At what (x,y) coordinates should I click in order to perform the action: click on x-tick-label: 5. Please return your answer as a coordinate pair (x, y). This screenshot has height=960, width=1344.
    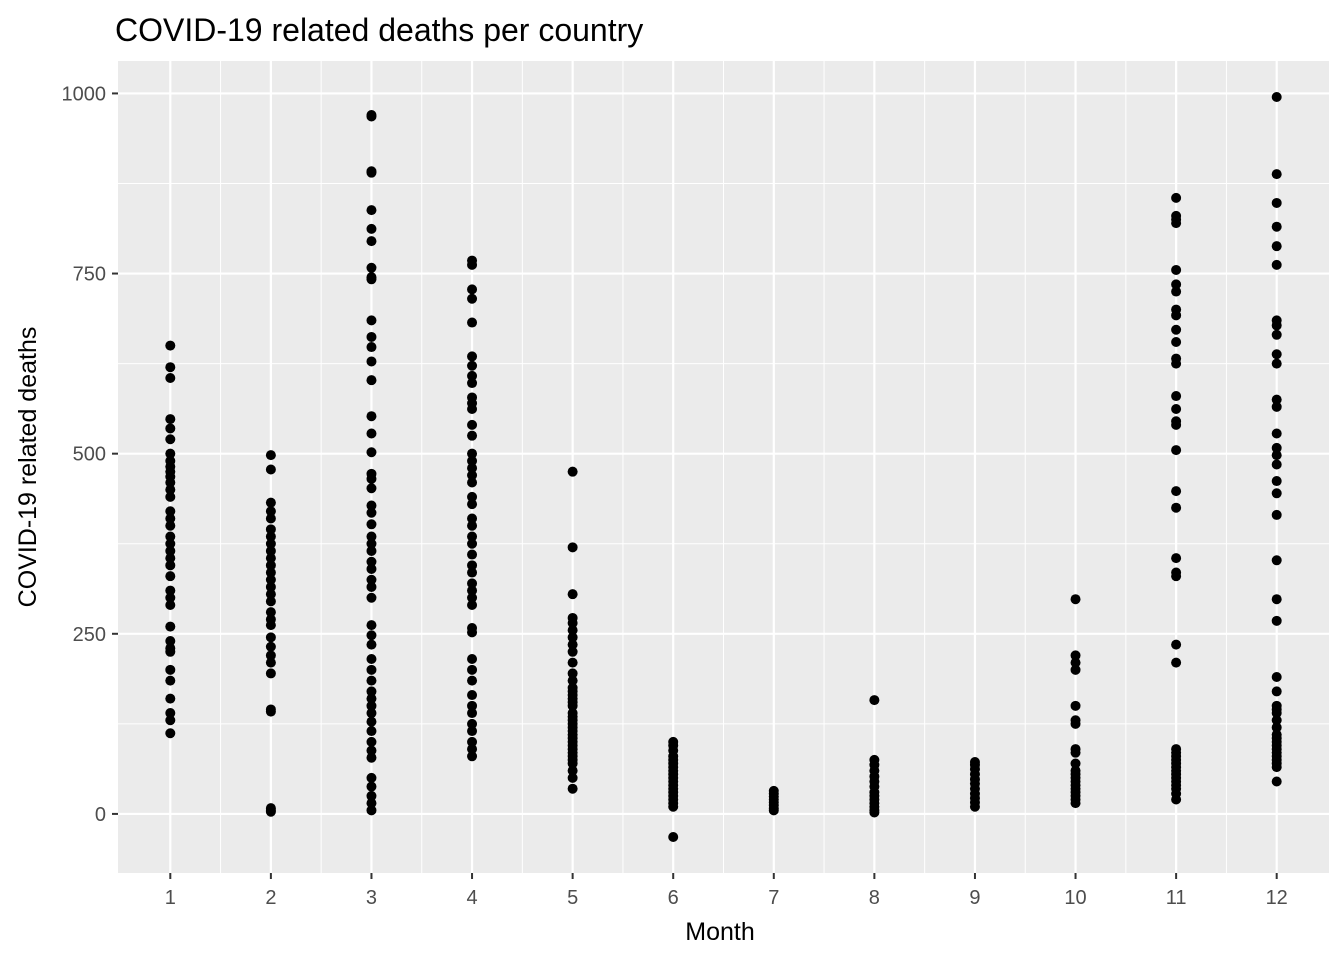
    Looking at the image, I should click on (572, 898).